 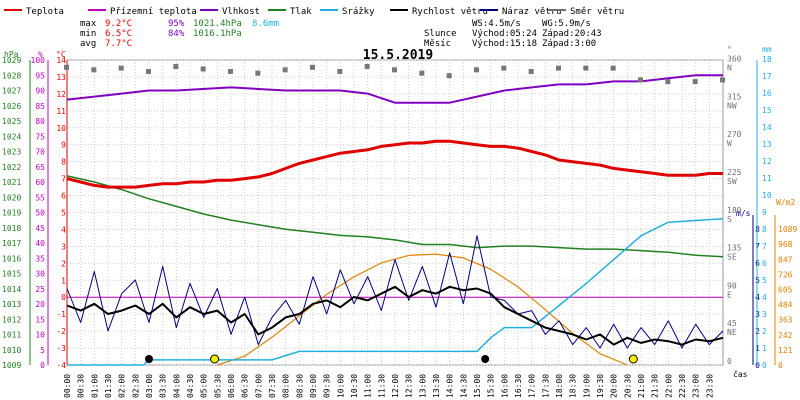 What do you see at coordinates (764, 212) in the screenshot?
I see `mm-tick-label: 9` at bounding box center [764, 212].